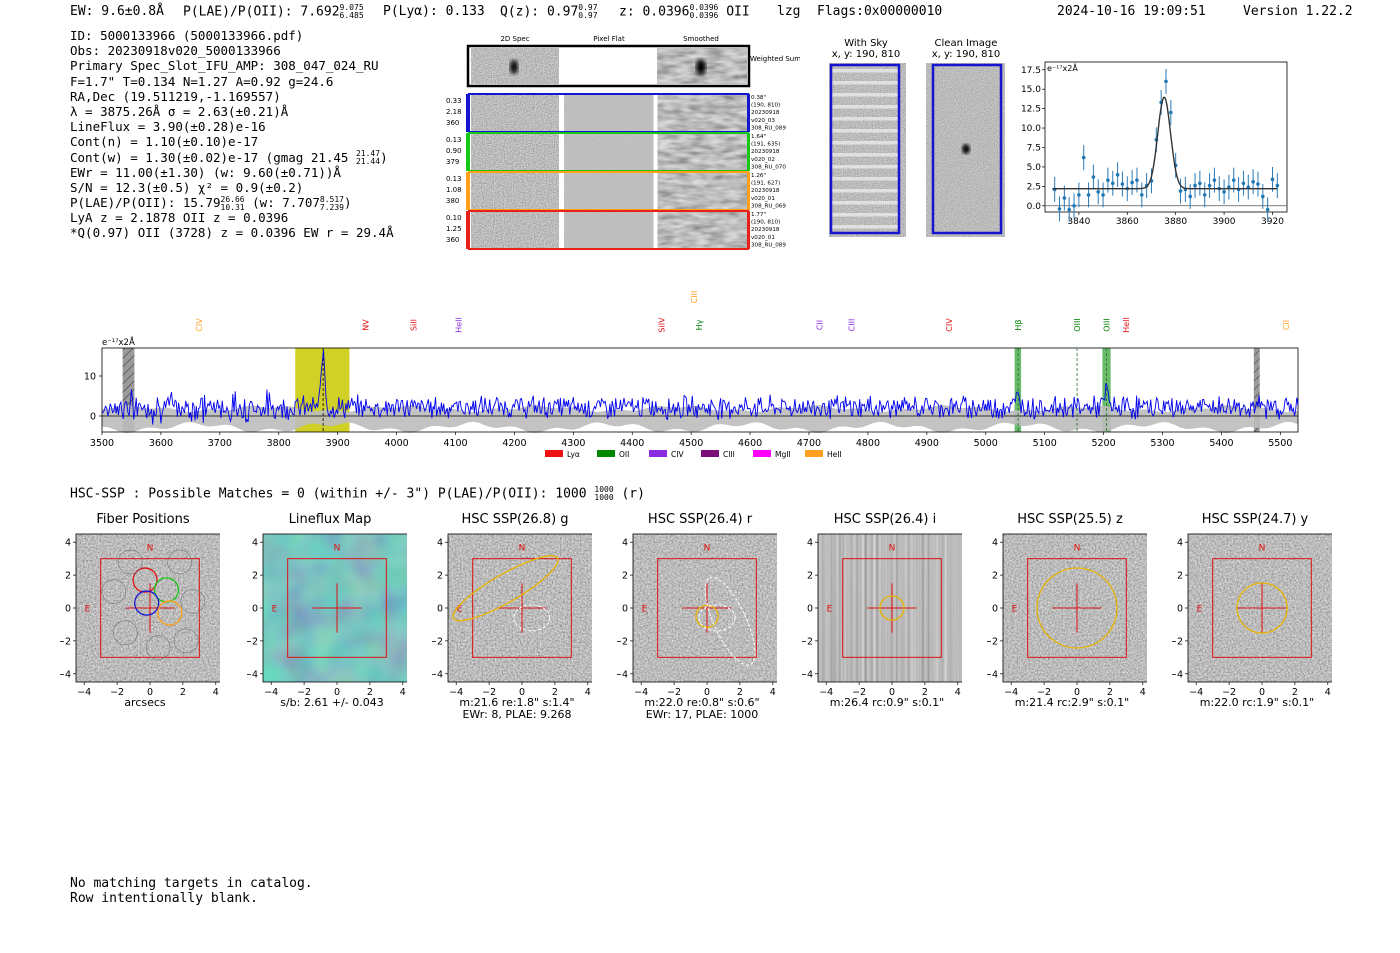 The image size is (1400, 953). Describe the element at coordinates (414, 325) in the screenshot. I see `spectrum-line-label: SiII` at that location.